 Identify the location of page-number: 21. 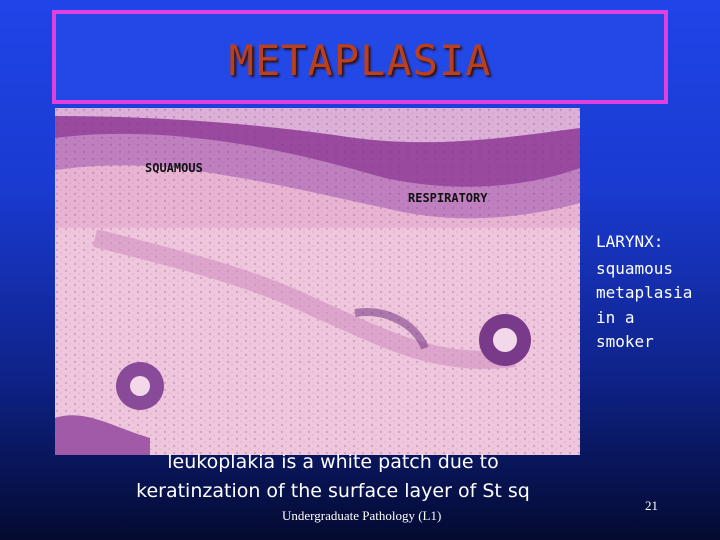
(651, 505).